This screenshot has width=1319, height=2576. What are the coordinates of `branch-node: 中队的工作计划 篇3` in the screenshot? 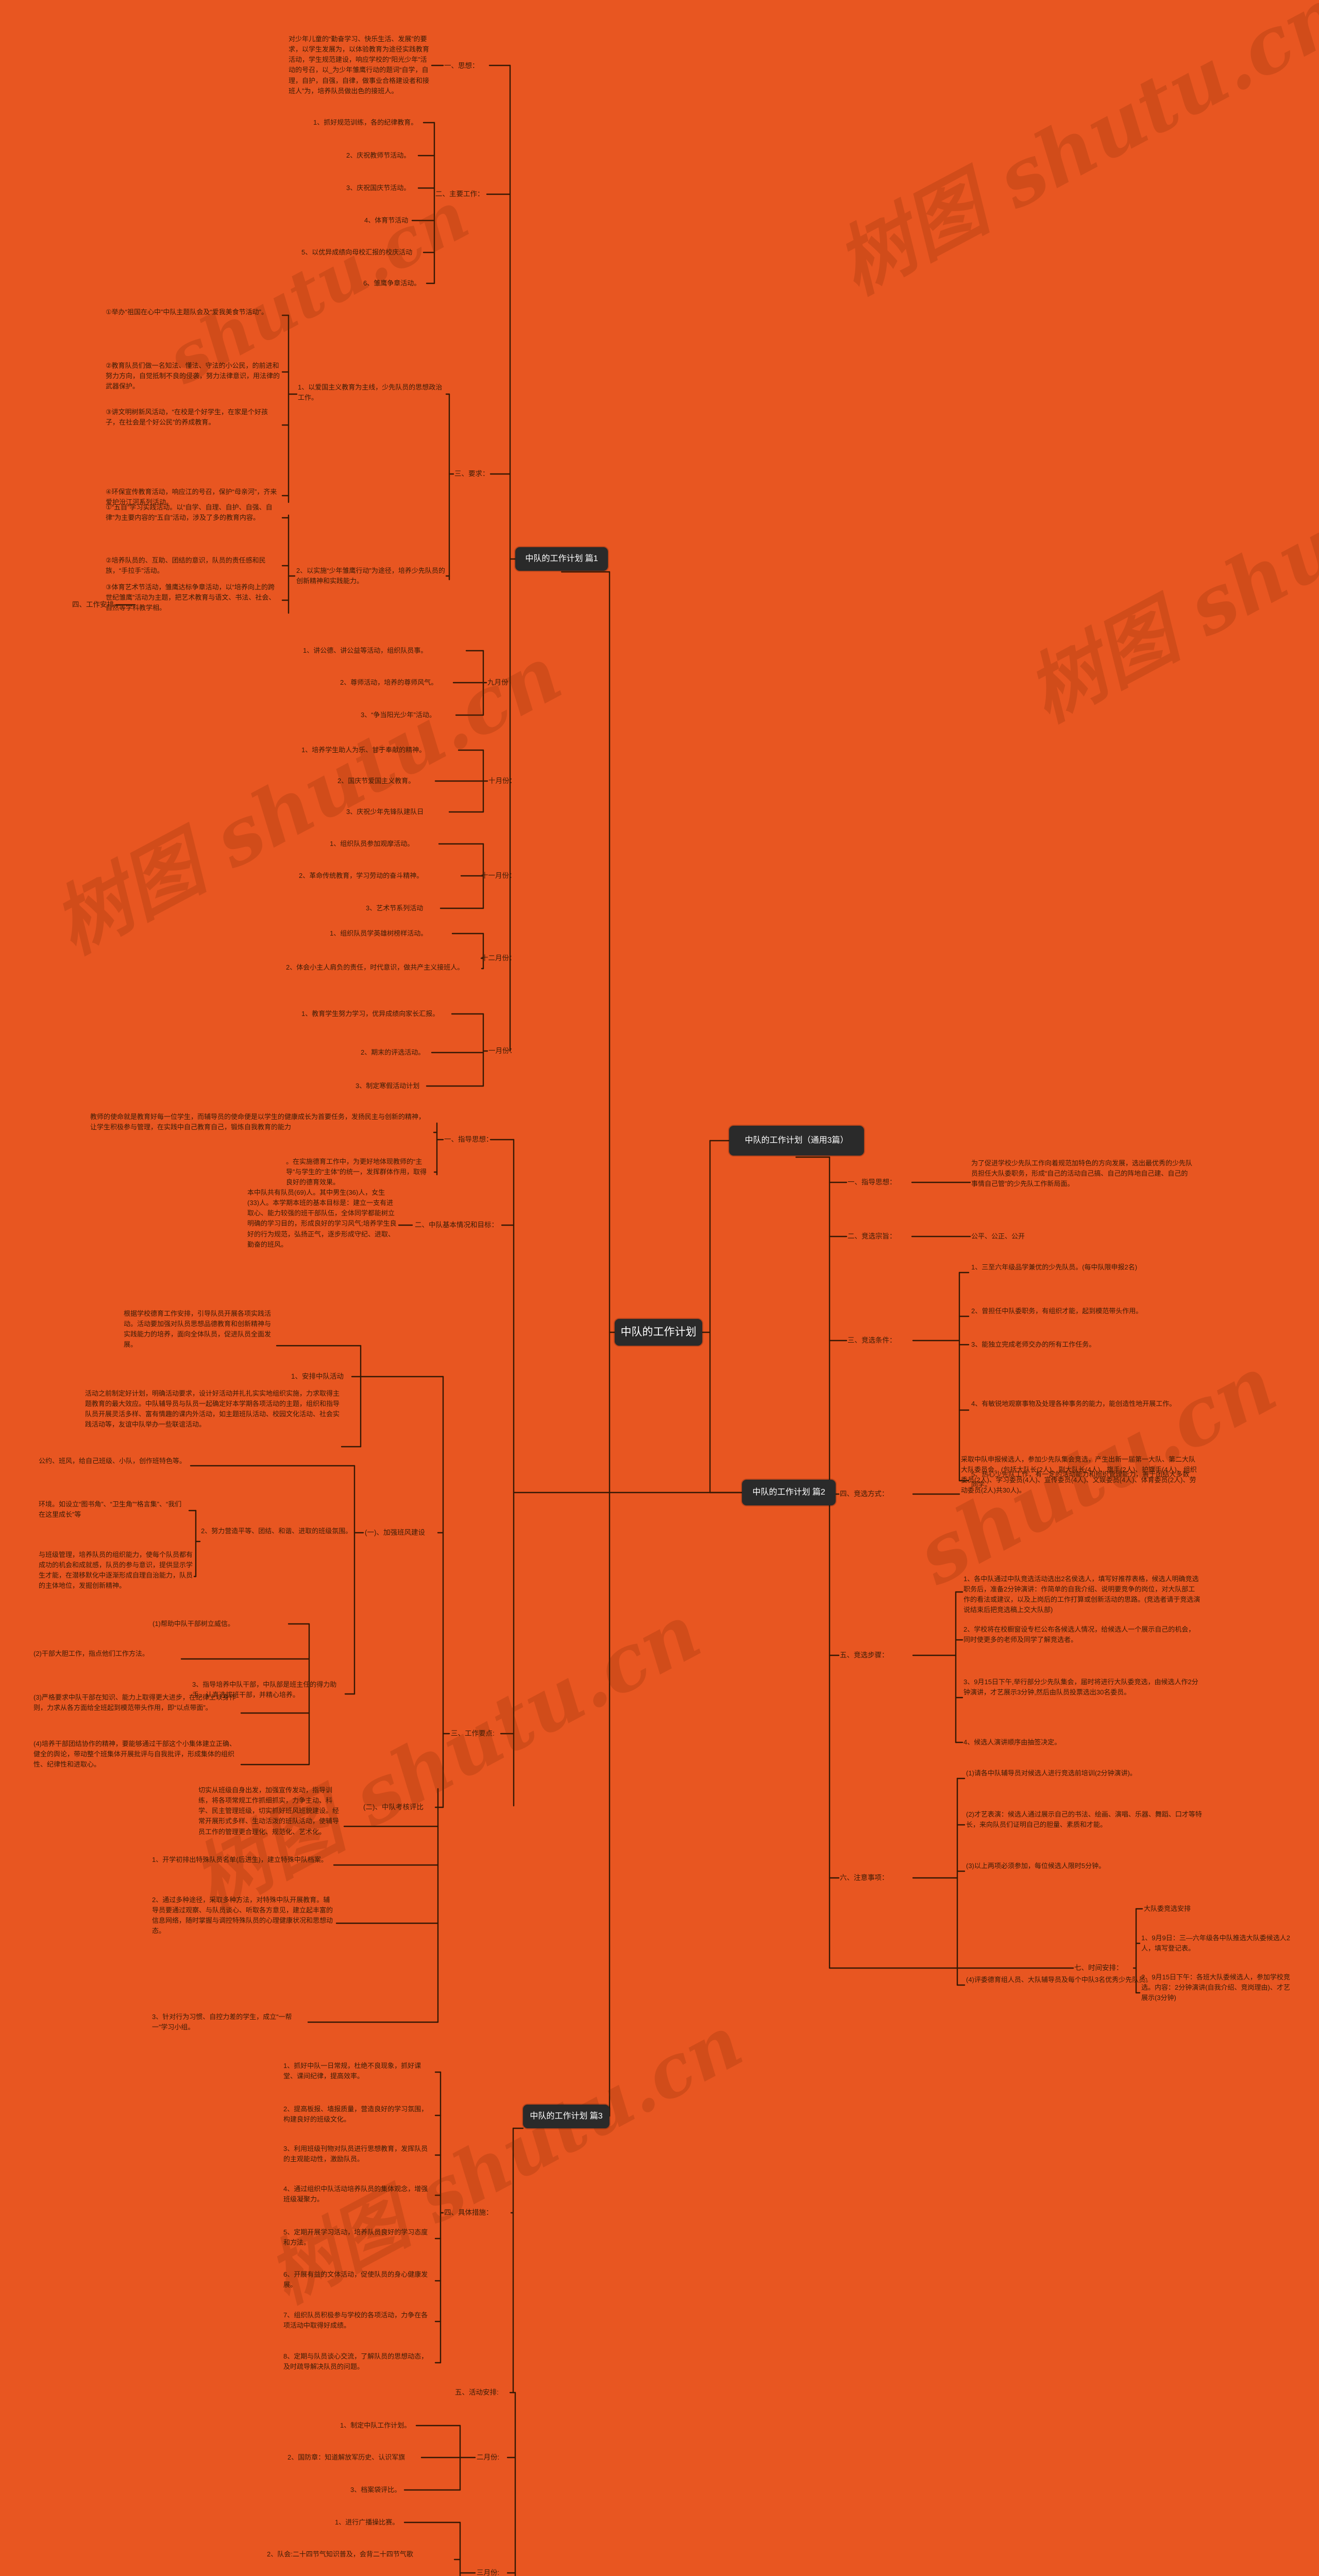 It's located at (566, 2116).